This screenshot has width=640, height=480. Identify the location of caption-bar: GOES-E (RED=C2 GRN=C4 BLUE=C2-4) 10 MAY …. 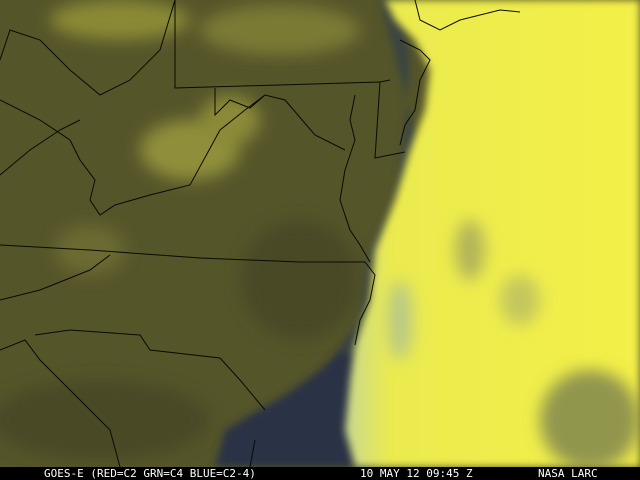
(320, 473).